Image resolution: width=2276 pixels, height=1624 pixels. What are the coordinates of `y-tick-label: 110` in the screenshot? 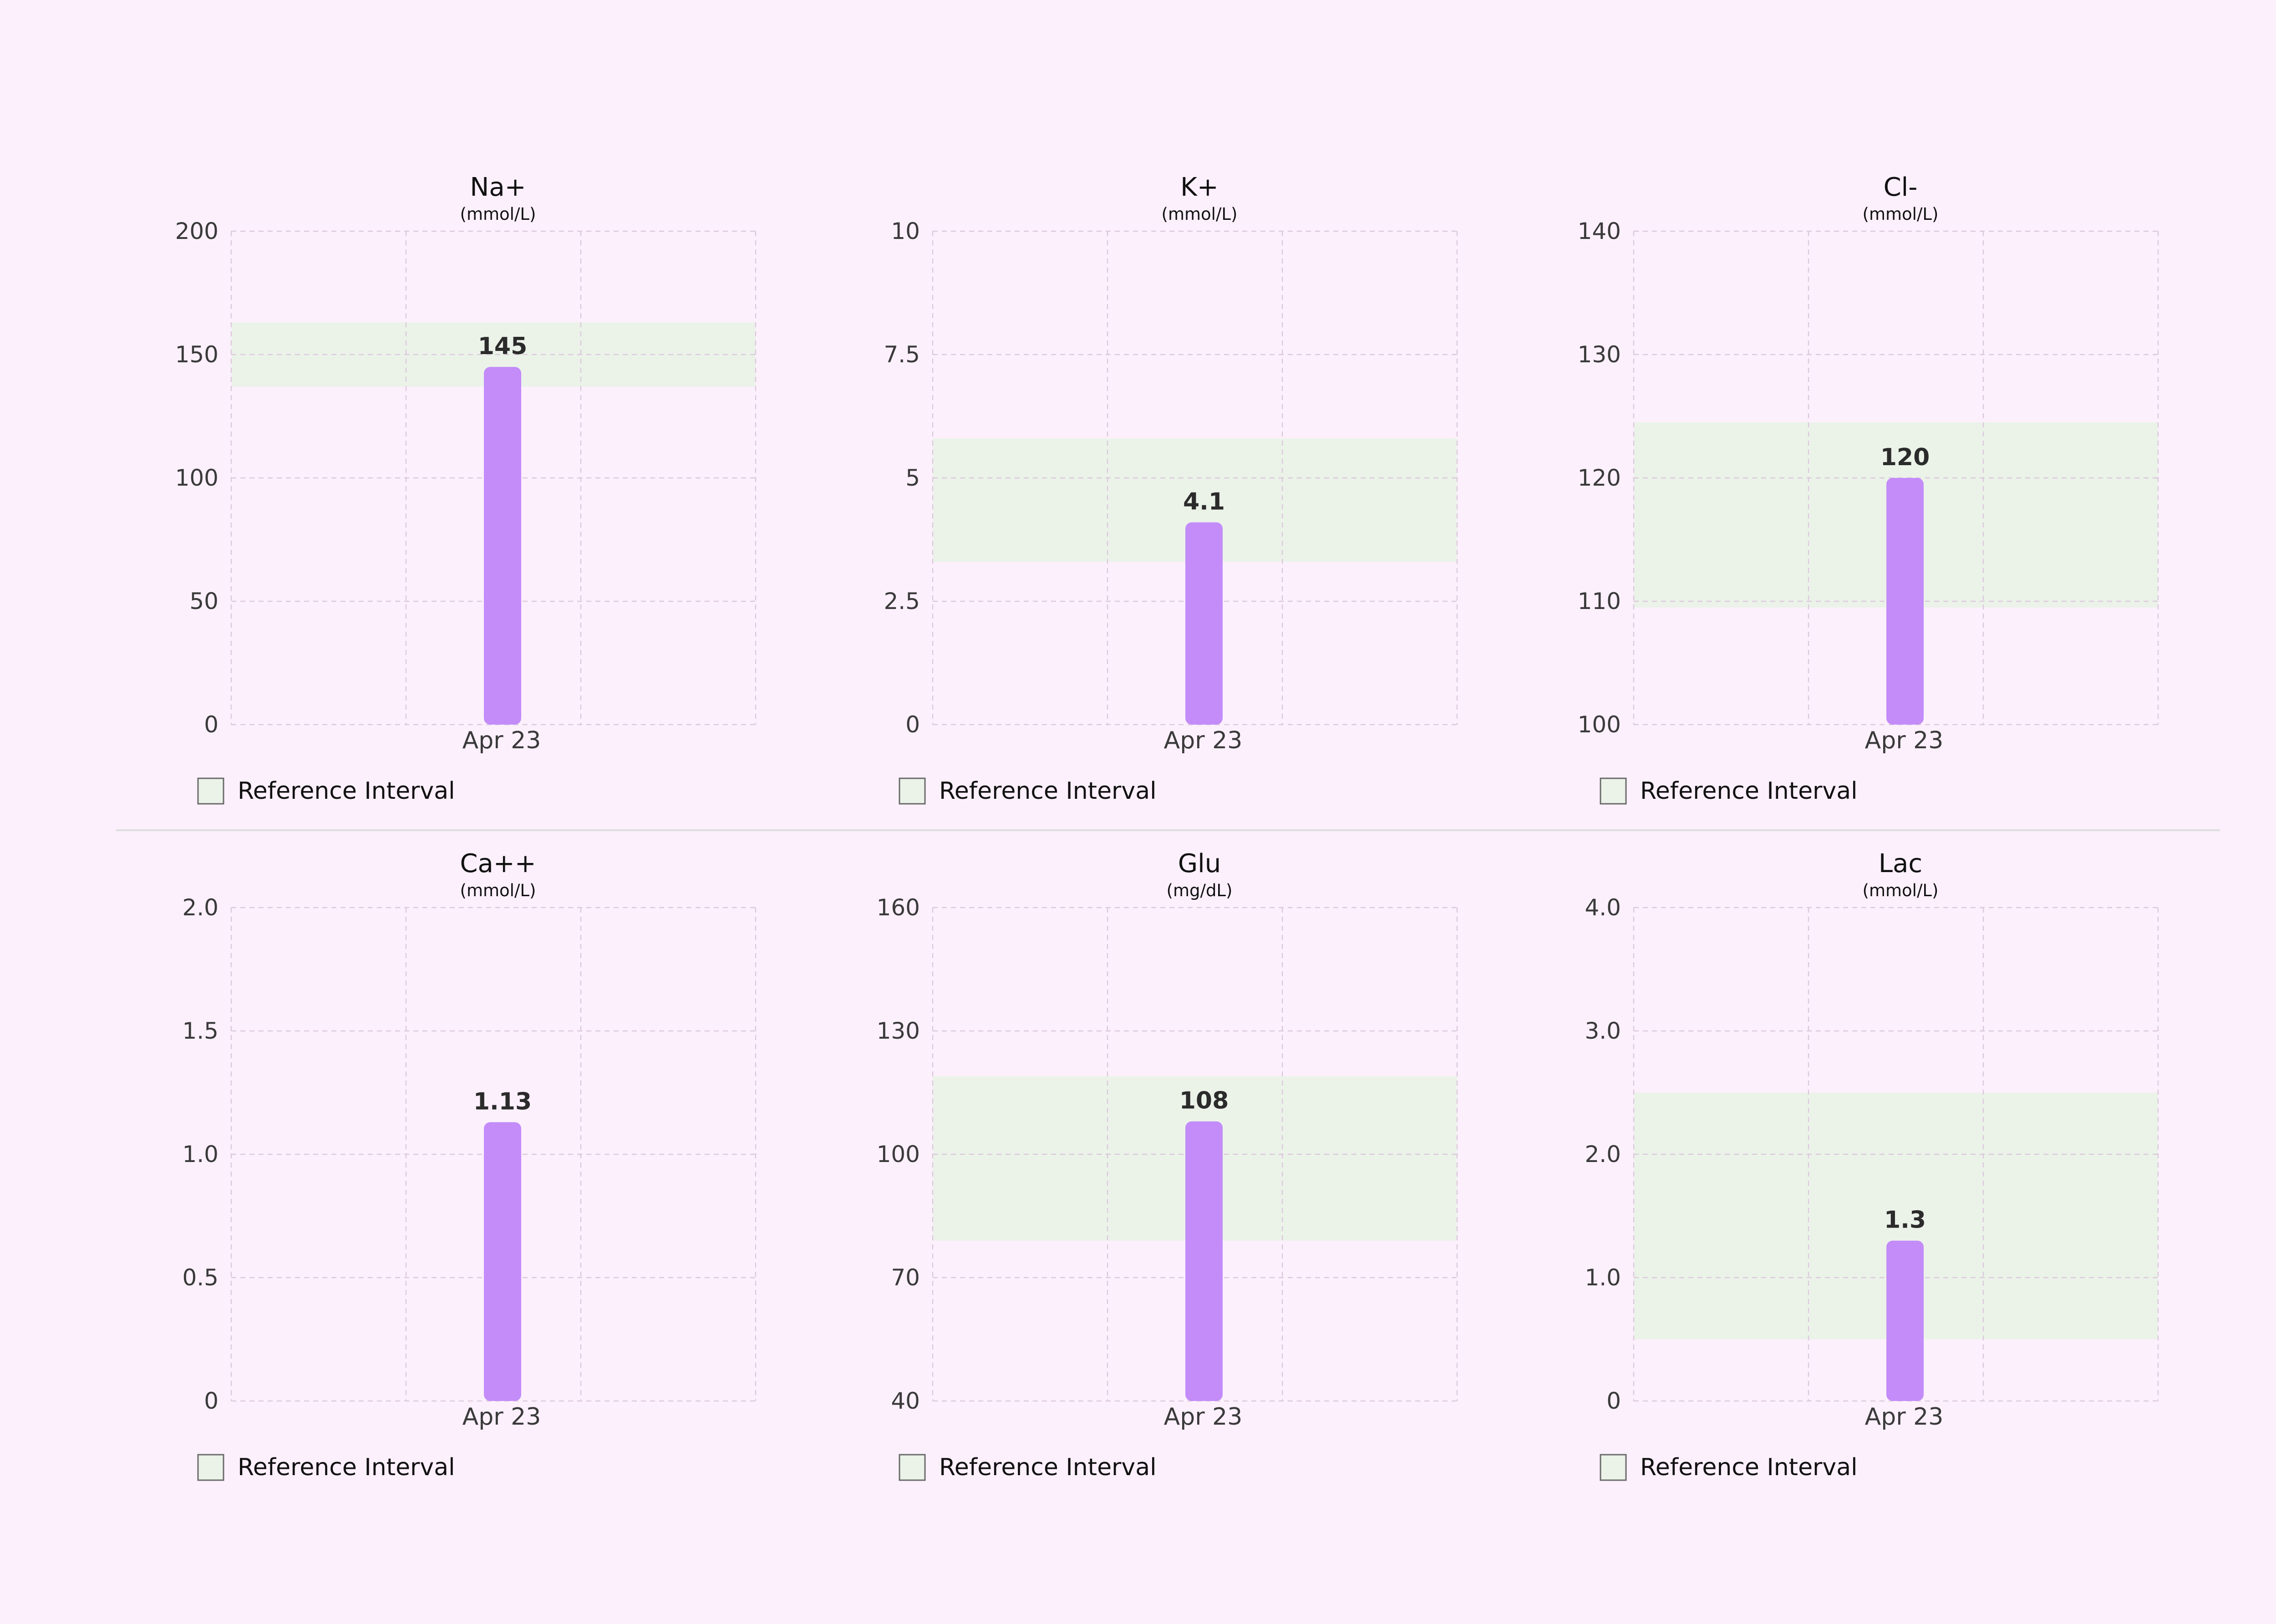 It's located at (1599, 601).